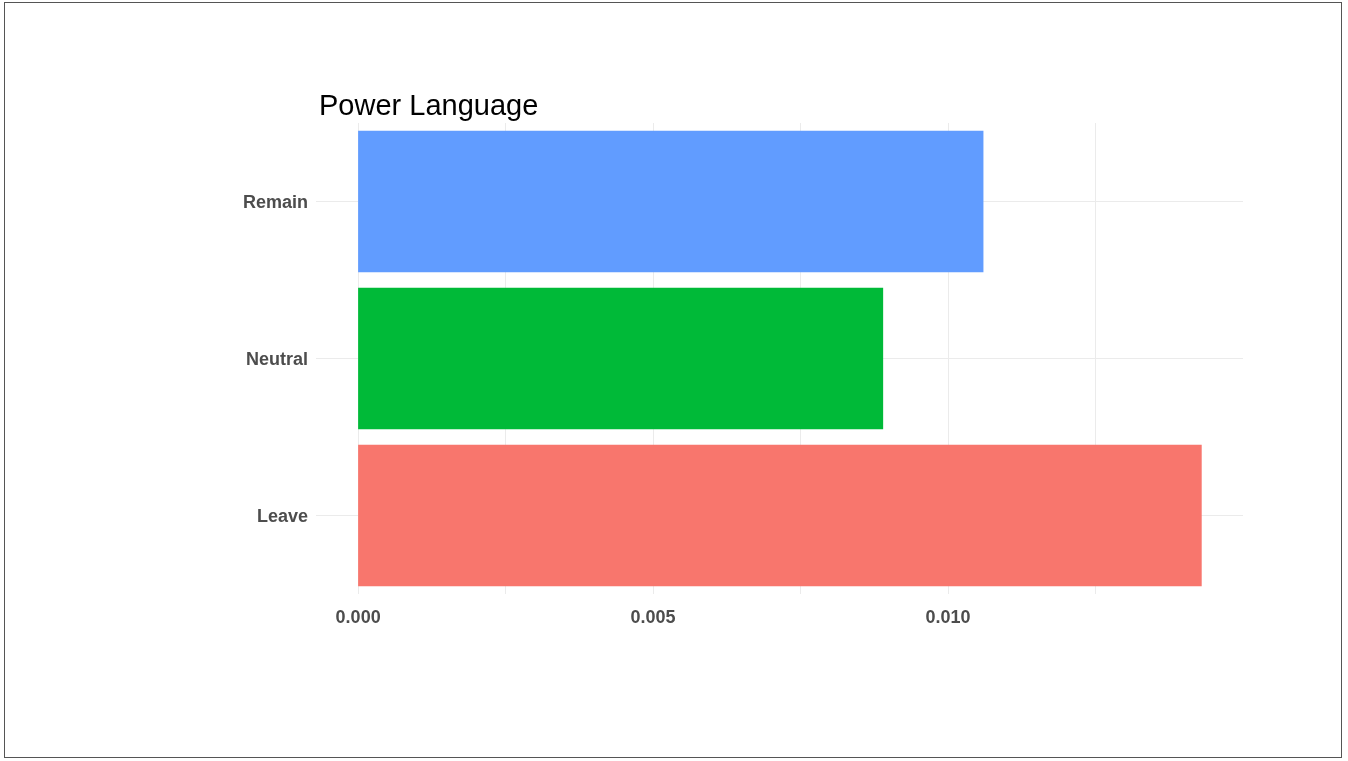 The image size is (1348, 761). What do you see at coordinates (429, 104) in the screenshot?
I see `chart-title: Power Language` at bounding box center [429, 104].